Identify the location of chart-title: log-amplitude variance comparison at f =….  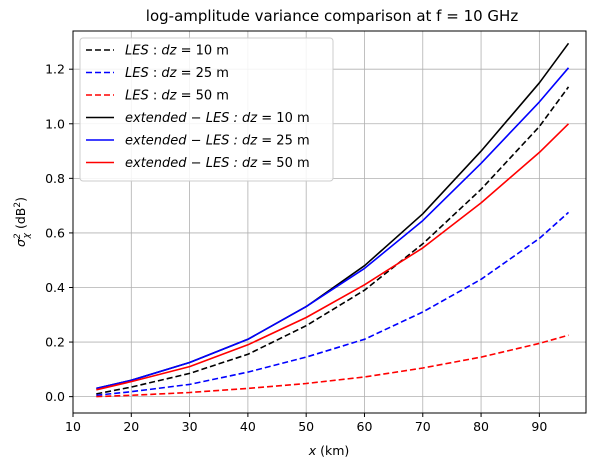
(332, 16).